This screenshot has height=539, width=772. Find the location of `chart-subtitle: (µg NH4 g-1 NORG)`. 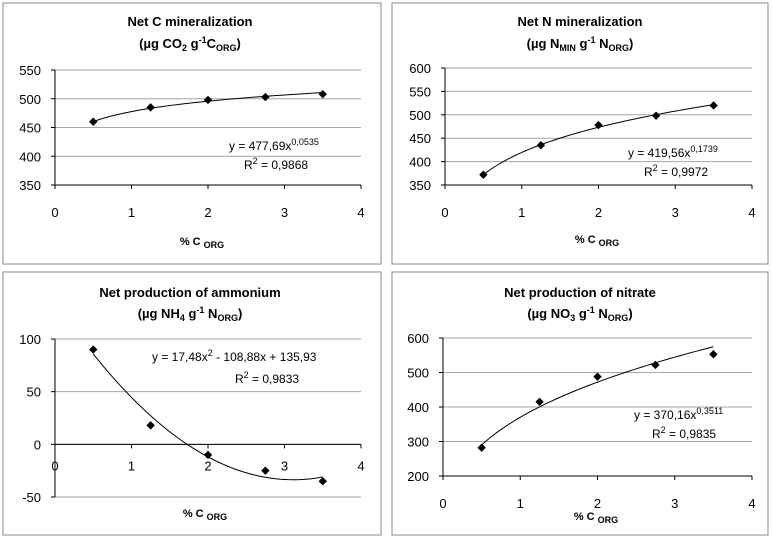

chart-subtitle: (µg NH4 g-1 NORG) is located at coordinates (190, 314).